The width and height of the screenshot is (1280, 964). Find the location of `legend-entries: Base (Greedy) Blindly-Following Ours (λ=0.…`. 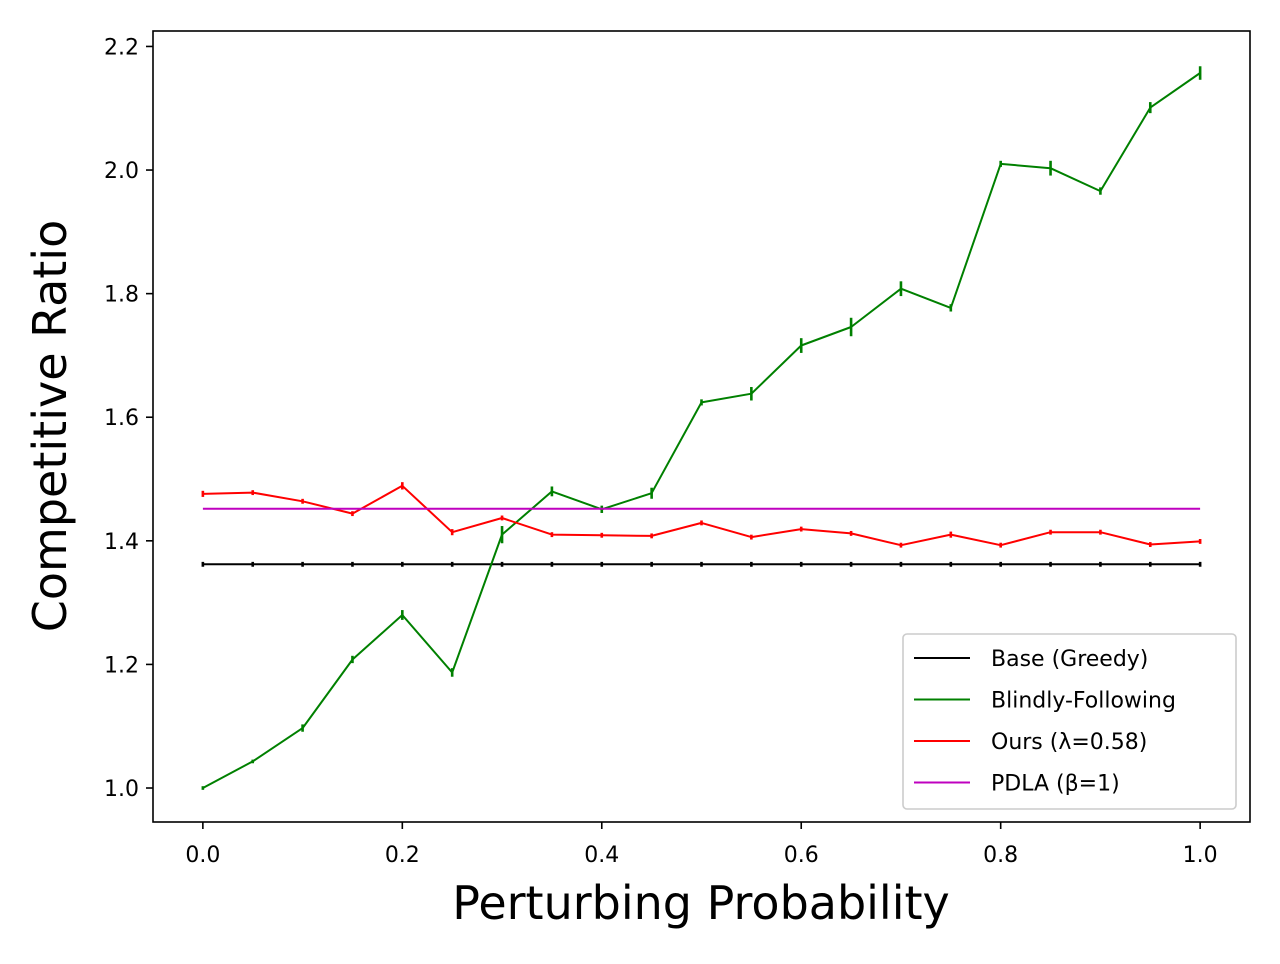

legend-entries: Base (Greedy) Blindly-Following Ours (λ=0.… is located at coordinates (1045, 722).